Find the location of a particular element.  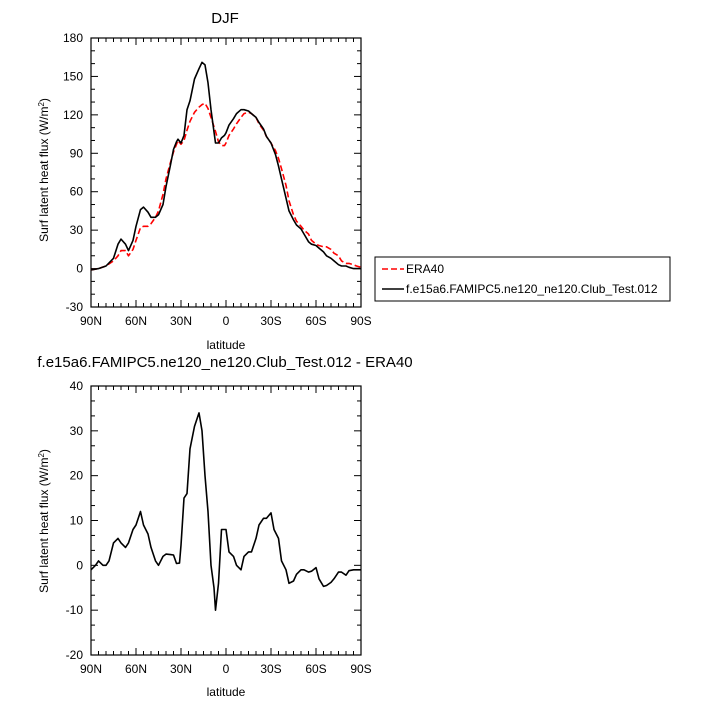

legend-box is located at coordinates (522, 279).